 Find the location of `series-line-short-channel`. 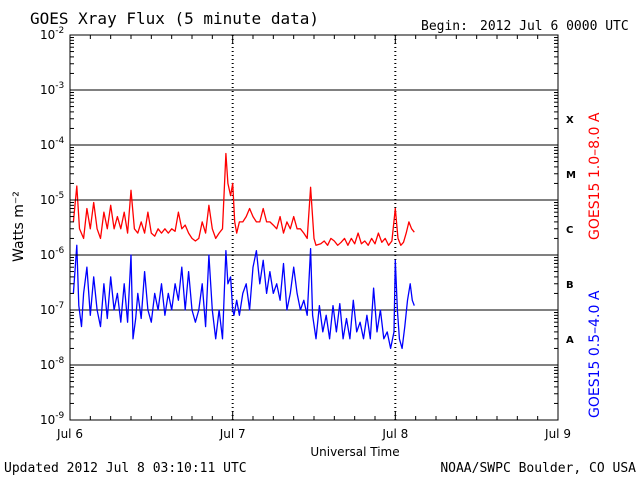

series-line-short-channel is located at coordinates (243, 297).